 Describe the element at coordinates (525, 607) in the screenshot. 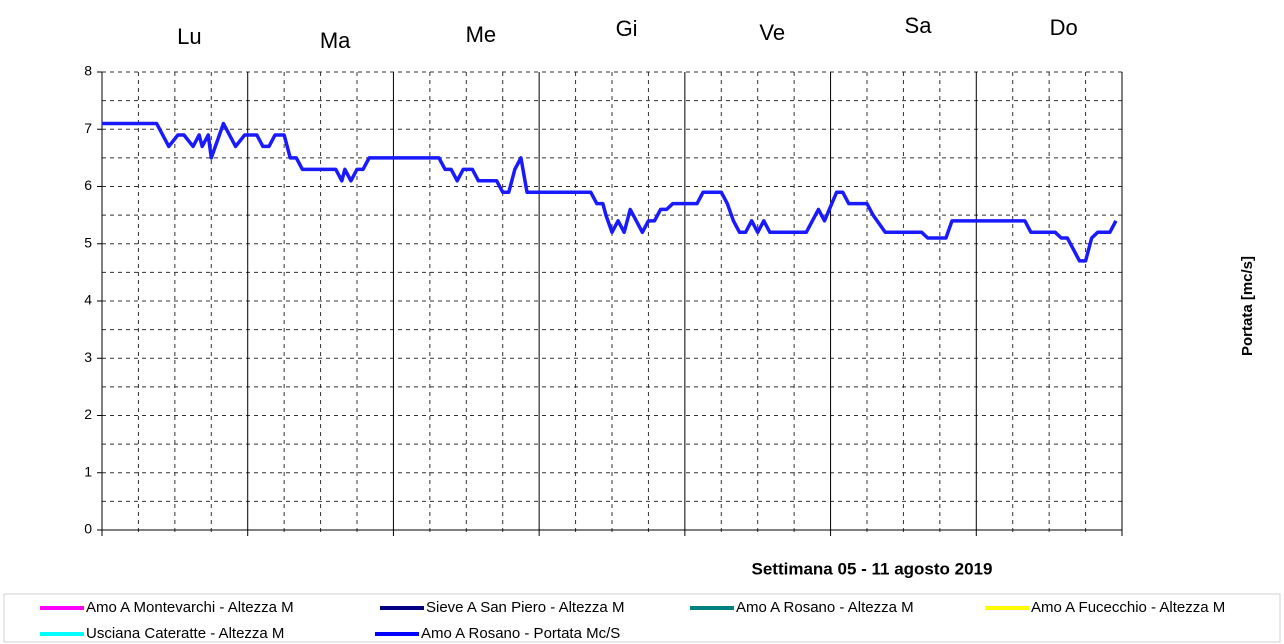

I see `legend-label: Sieve A San Piero - Altezza M` at that location.